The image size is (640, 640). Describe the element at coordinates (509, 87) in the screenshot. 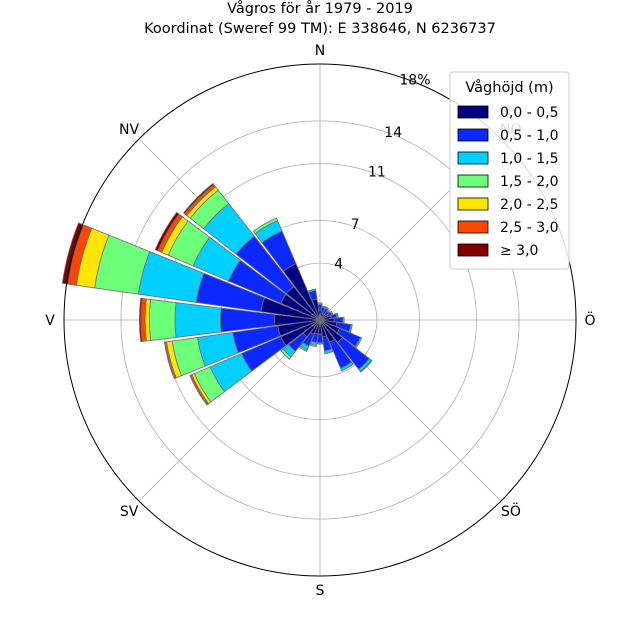

I see `legend-title: Våghöjd (m)` at that location.